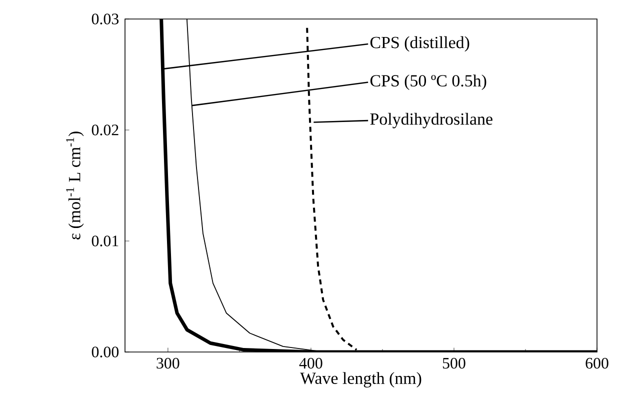  I want to click on x-tick-label: 600, so click(597, 363).